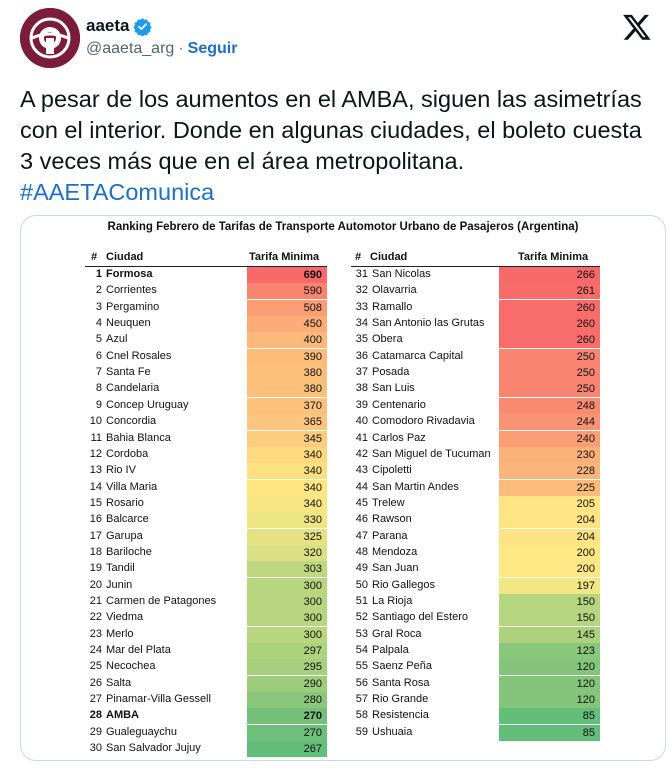 The height and width of the screenshot is (775, 672). What do you see at coordinates (637, 27) in the screenshot?
I see `x-logo-icon` at bounding box center [637, 27].